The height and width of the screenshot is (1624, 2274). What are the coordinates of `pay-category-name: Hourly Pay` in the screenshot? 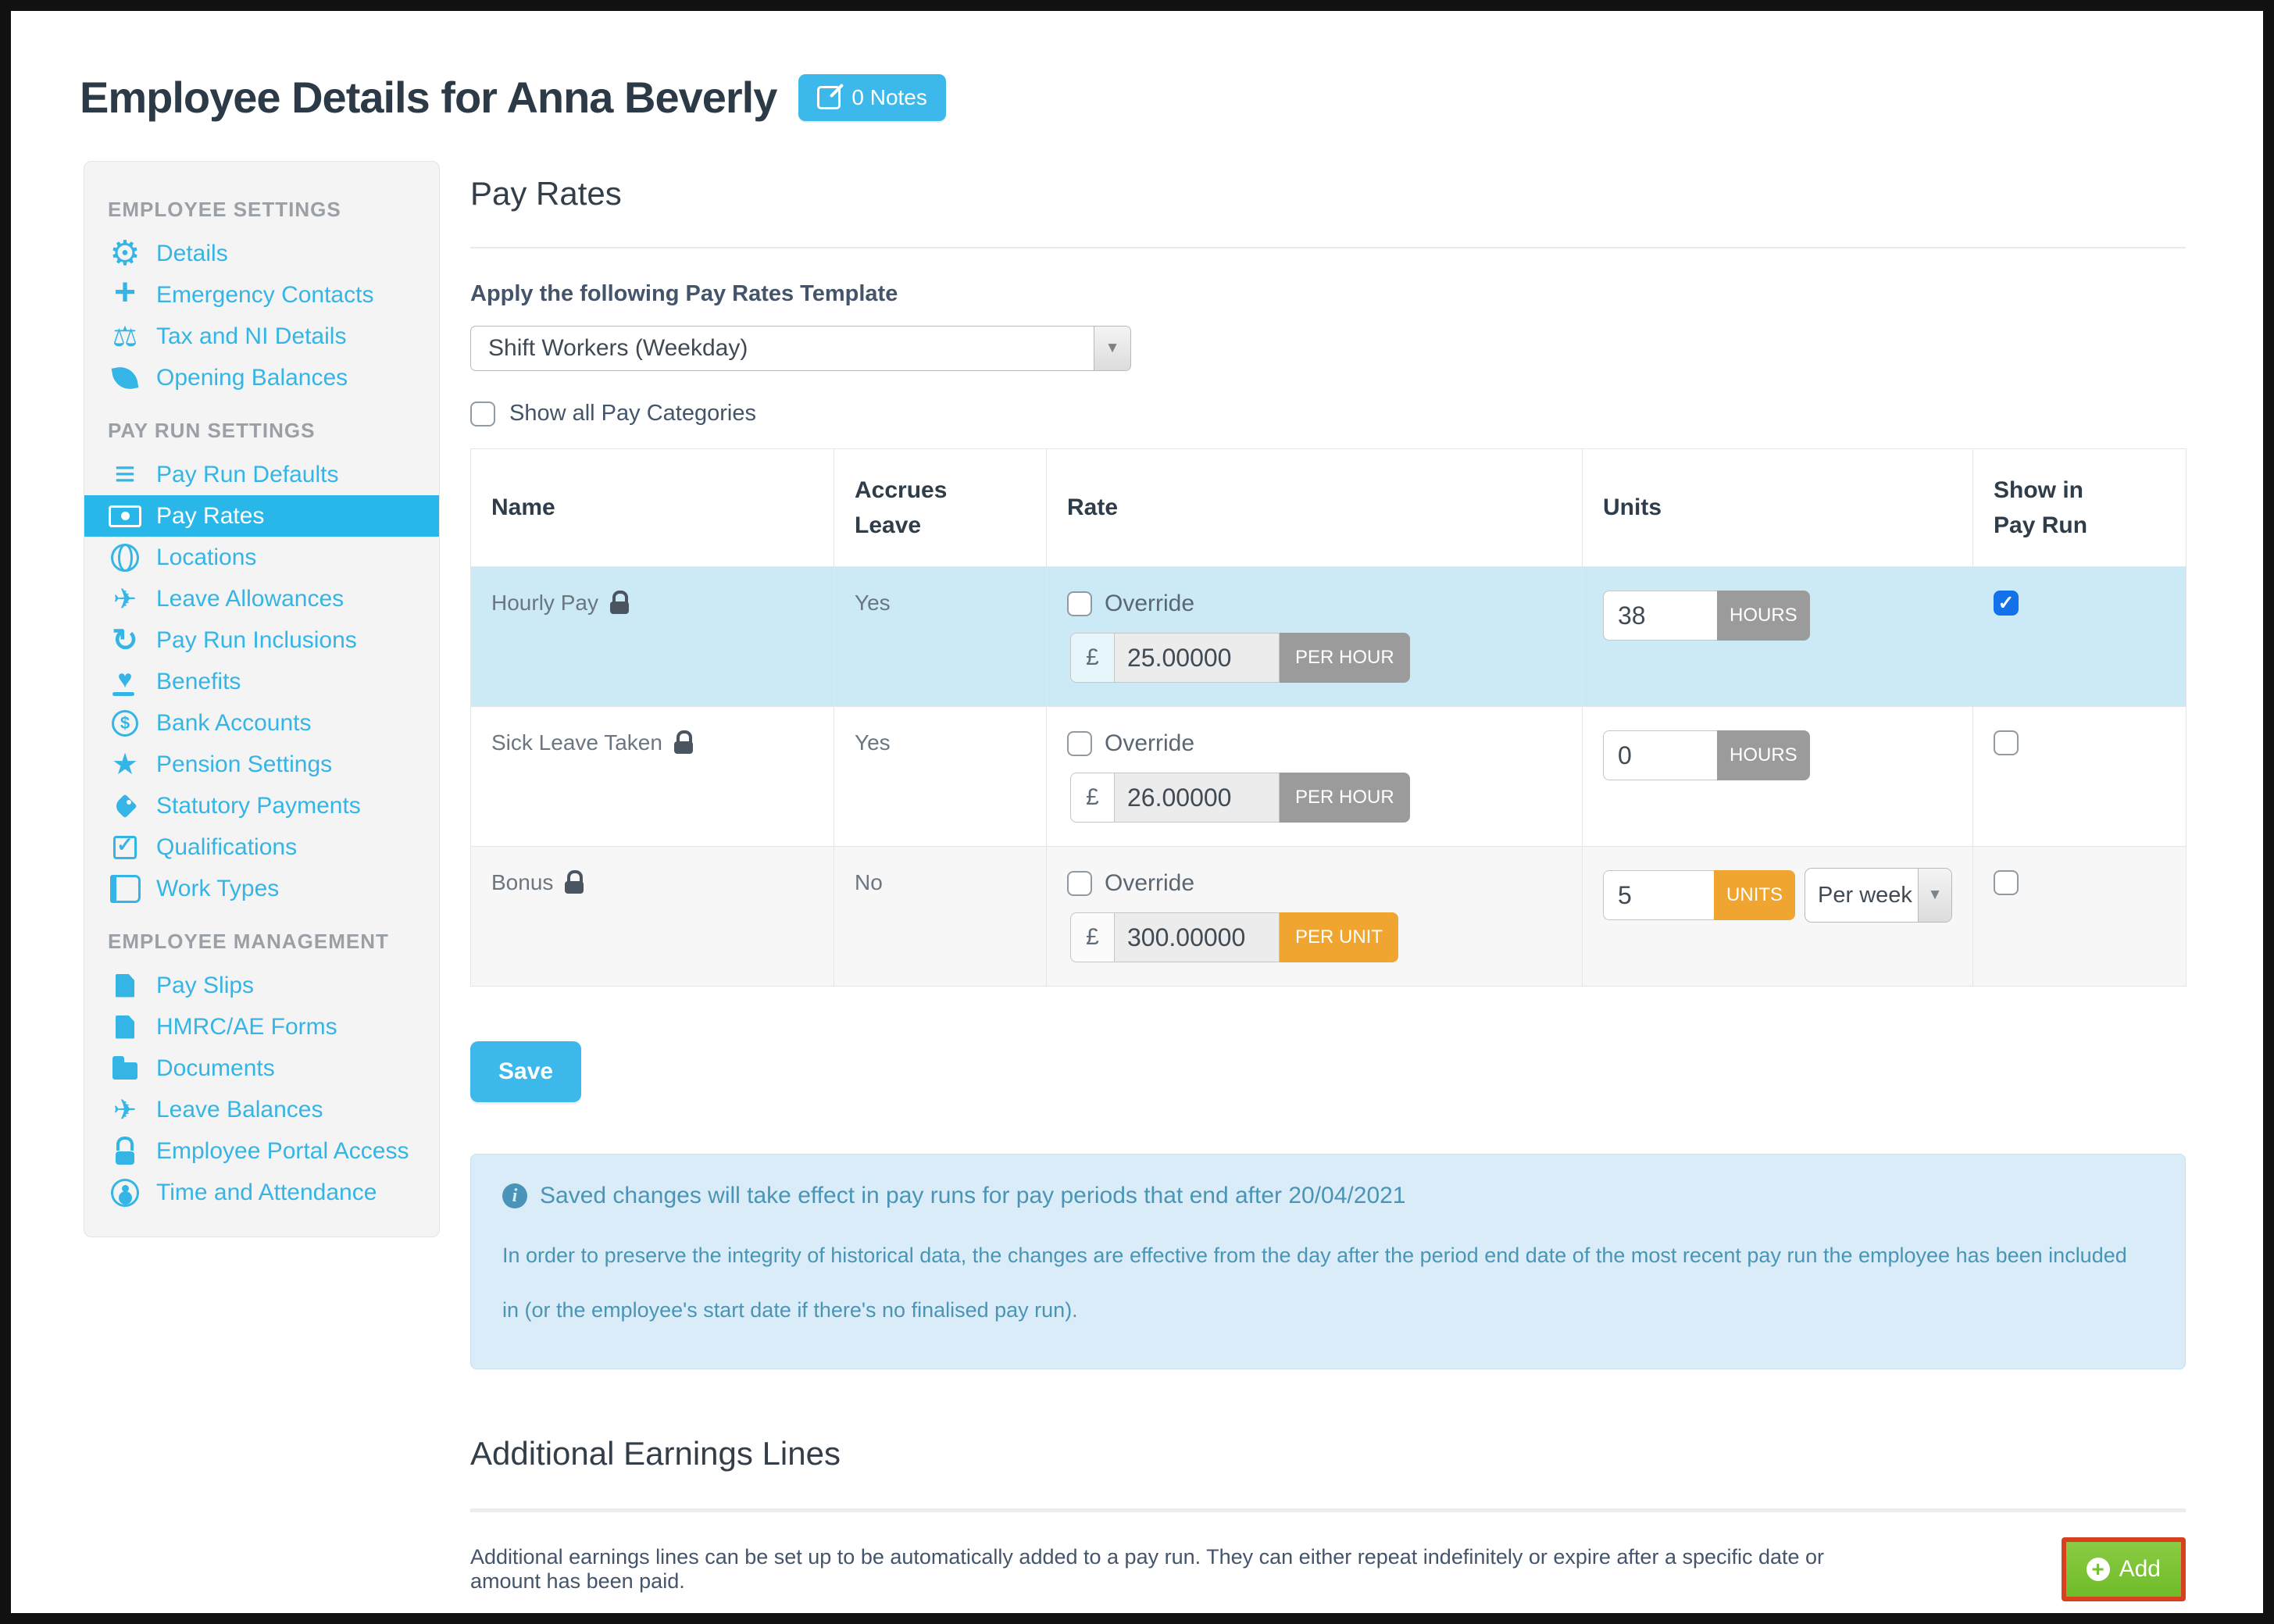 It's located at (652, 603).